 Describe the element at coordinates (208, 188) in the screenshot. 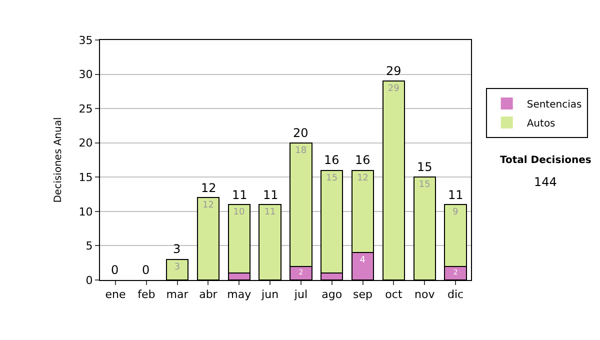

I see `total-label: 12` at that location.